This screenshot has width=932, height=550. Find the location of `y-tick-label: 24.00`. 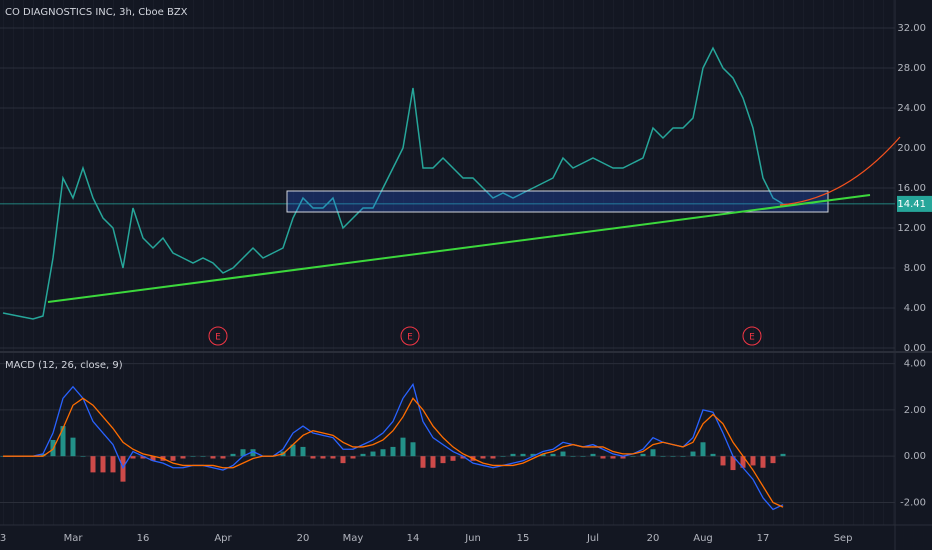

y-tick-label: 24.00 is located at coordinates (911, 108).